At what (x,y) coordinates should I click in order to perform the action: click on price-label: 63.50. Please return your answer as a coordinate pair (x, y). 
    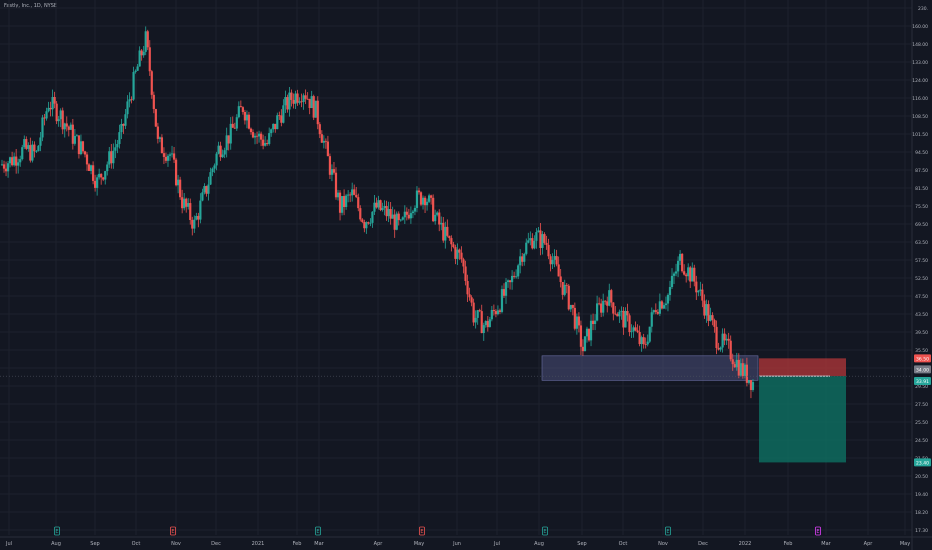
    Looking at the image, I should click on (921, 243).